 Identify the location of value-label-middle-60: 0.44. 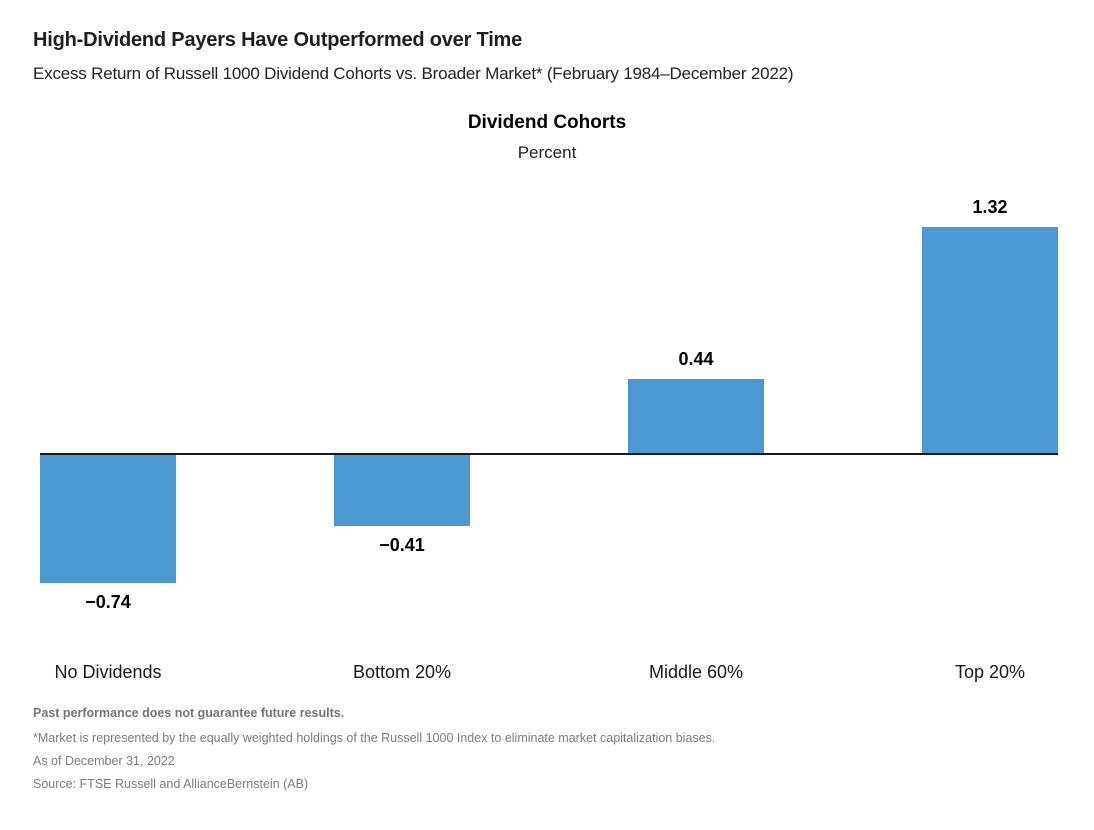
(696, 359).